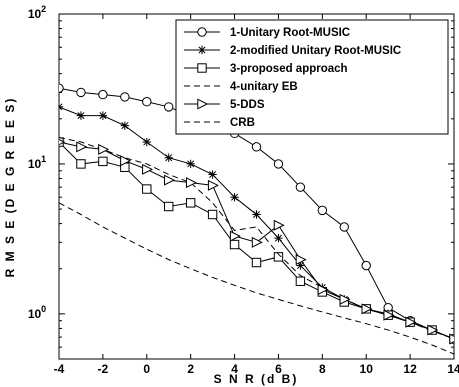 Image resolution: width=459 pixels, height=387 pixels. Describe the element at coordinates (278, 369) in the screenshot. I see `x-tick-label: 6` at that location.